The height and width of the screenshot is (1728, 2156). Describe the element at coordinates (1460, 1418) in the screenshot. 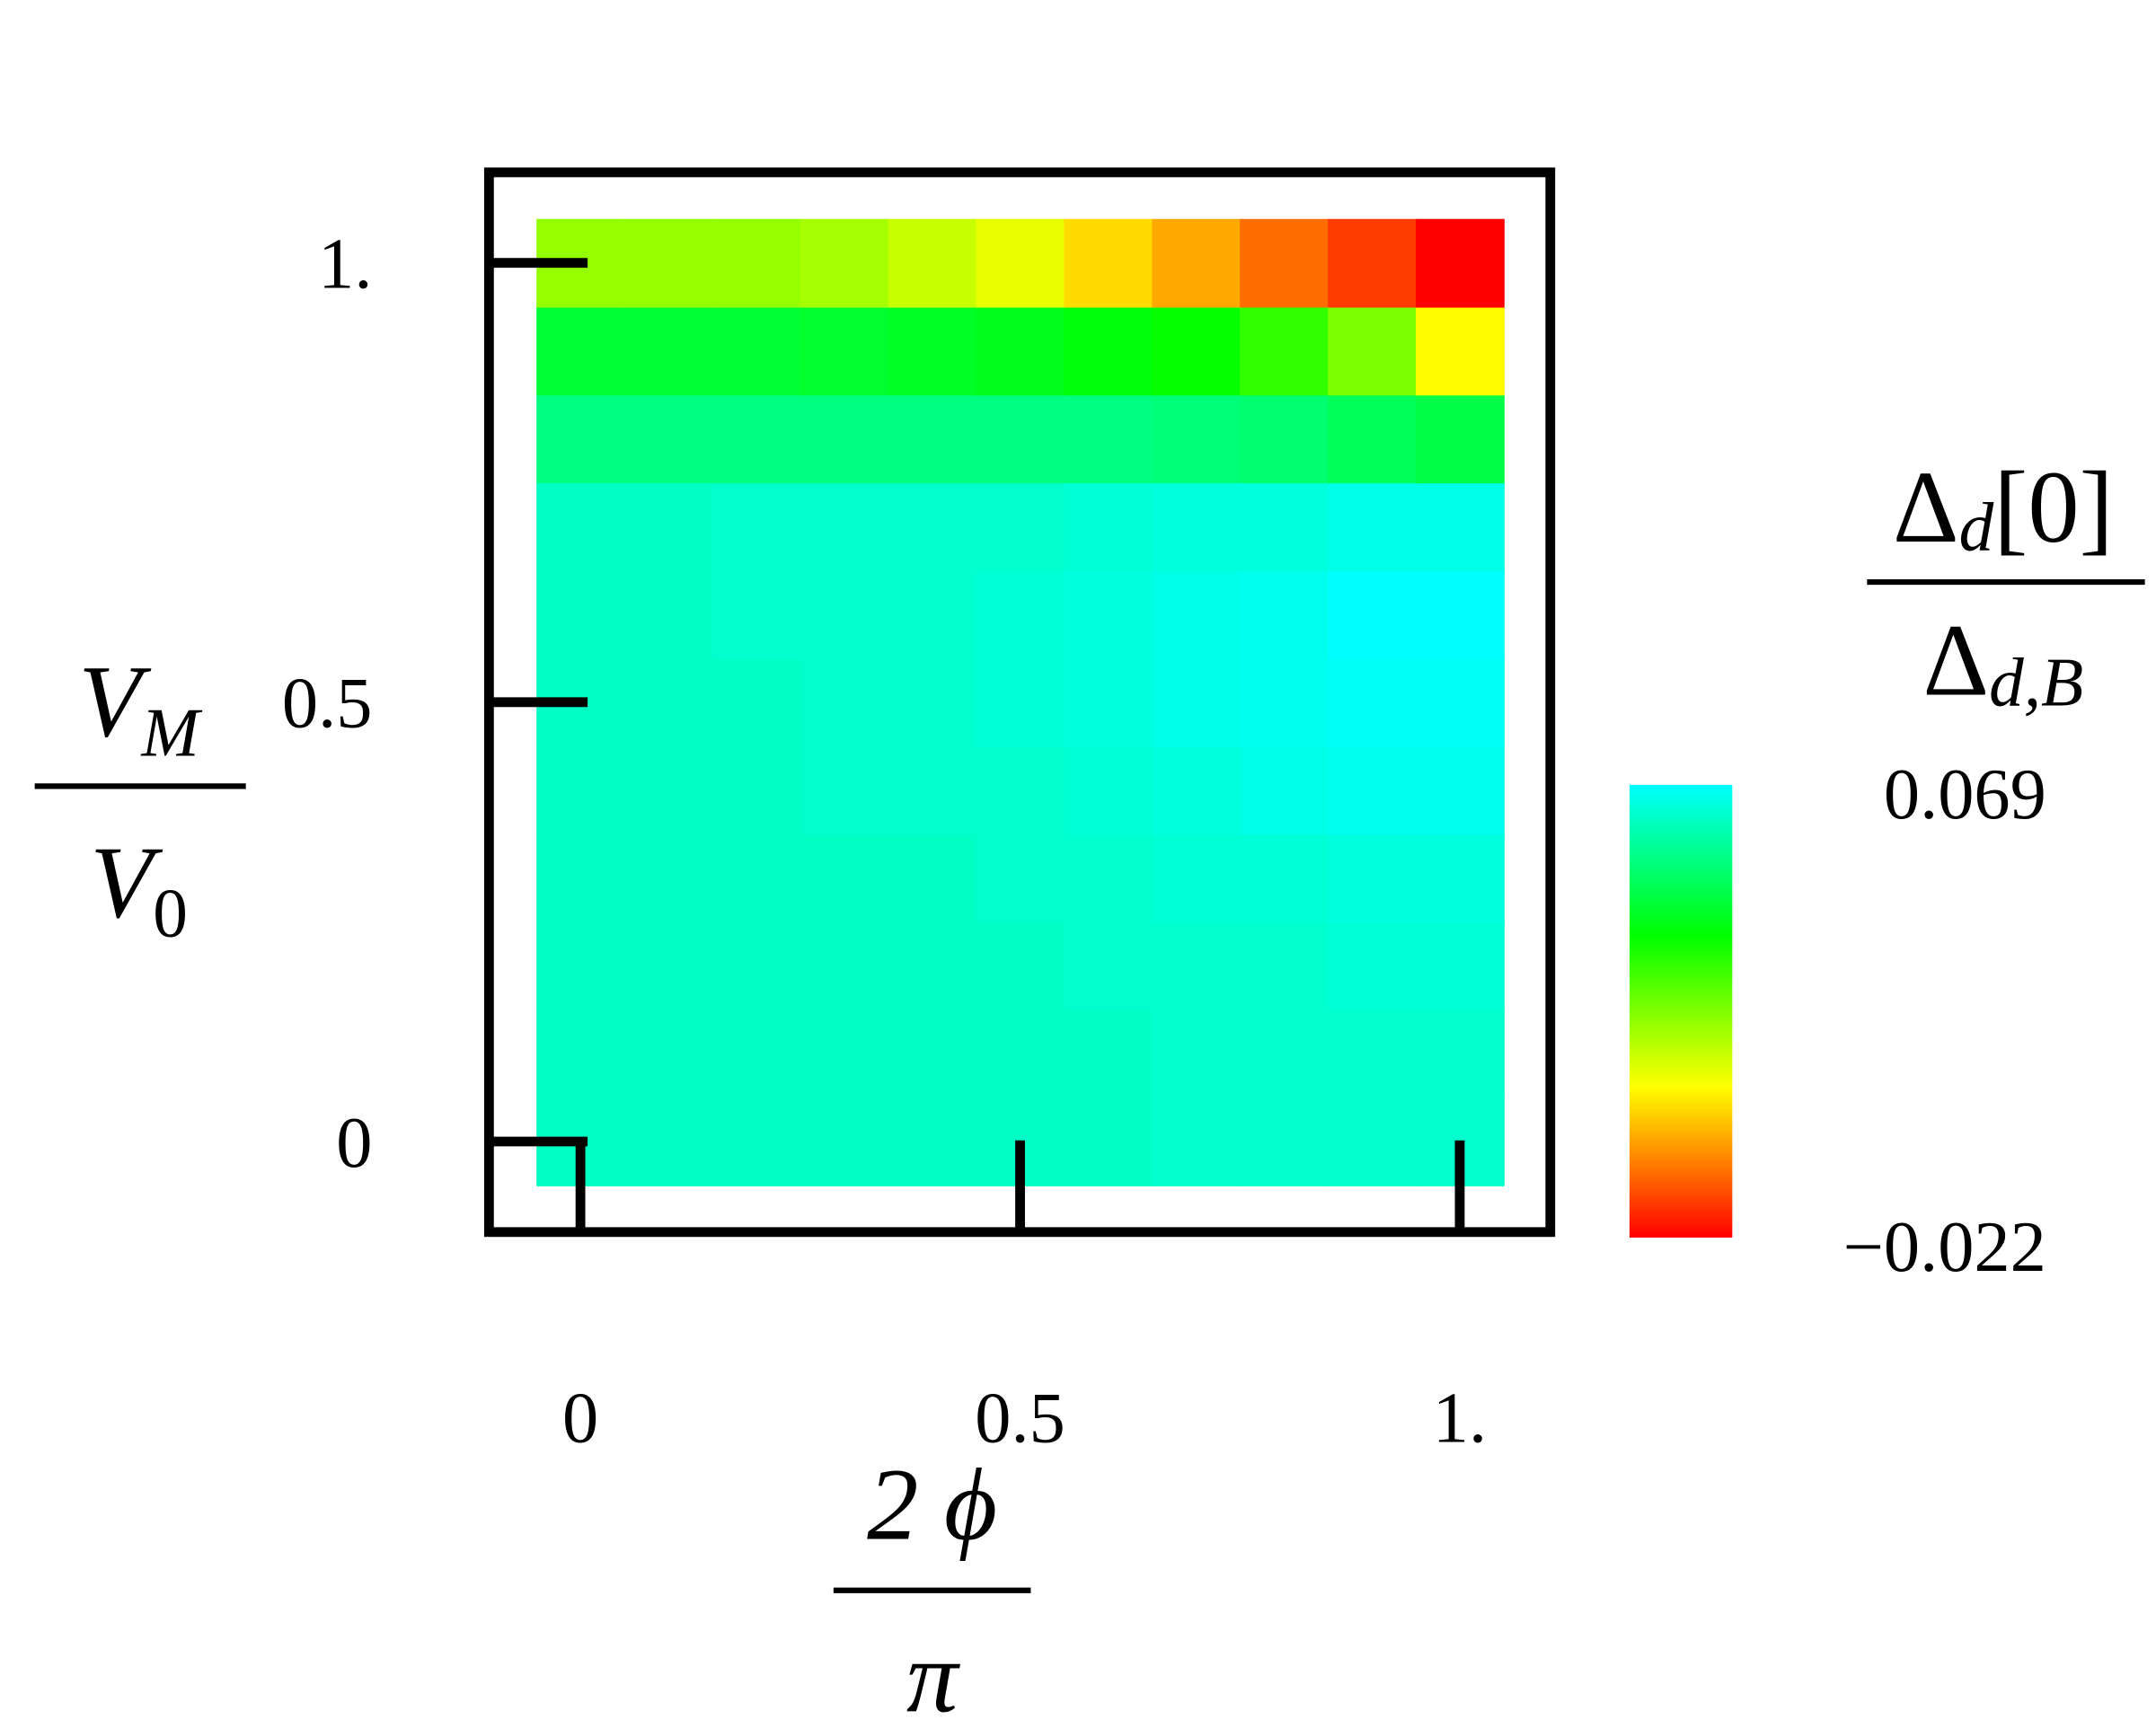

I see `x-tick-label: 1.` at that location.